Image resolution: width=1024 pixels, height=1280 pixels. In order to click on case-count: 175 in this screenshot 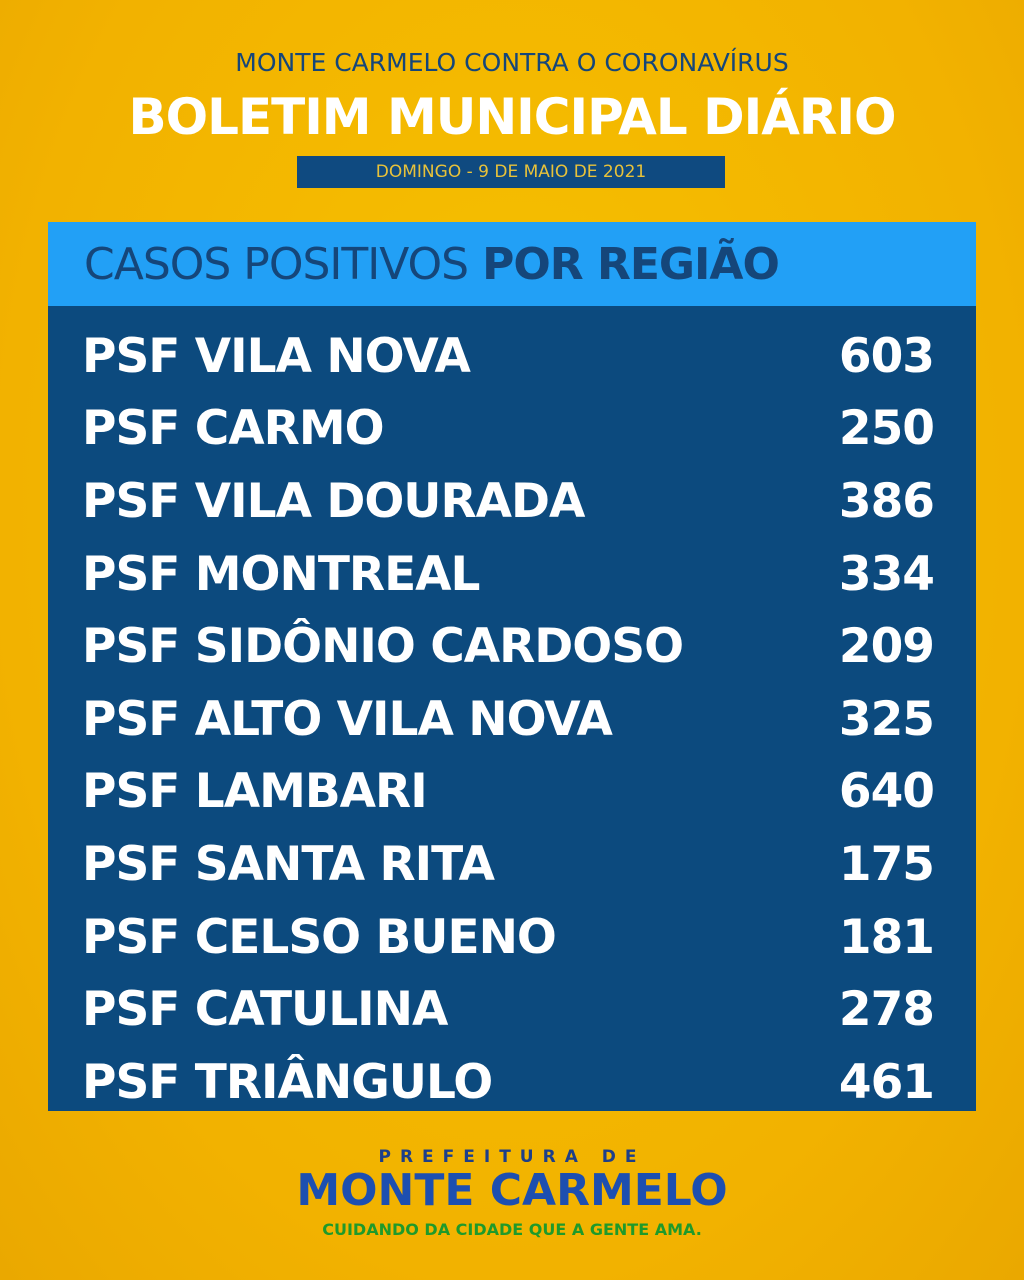, I will do `click(886, 864)`.